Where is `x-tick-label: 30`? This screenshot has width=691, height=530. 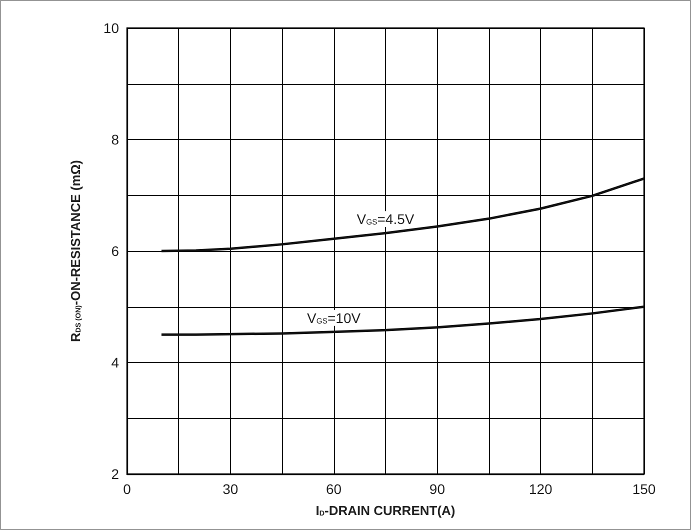
x-tick-label: 30 is located at coordinates (230, 489).